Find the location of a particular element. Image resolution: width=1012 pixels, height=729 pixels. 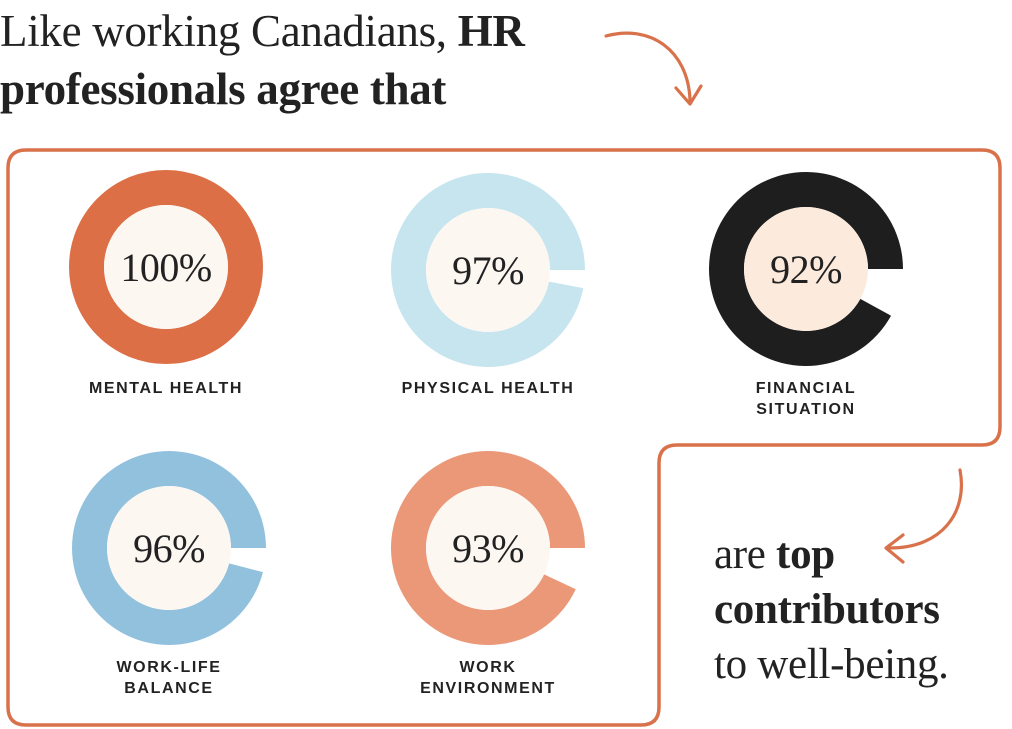

donut-segment-financial-situation is located at coordinates (806, 269).